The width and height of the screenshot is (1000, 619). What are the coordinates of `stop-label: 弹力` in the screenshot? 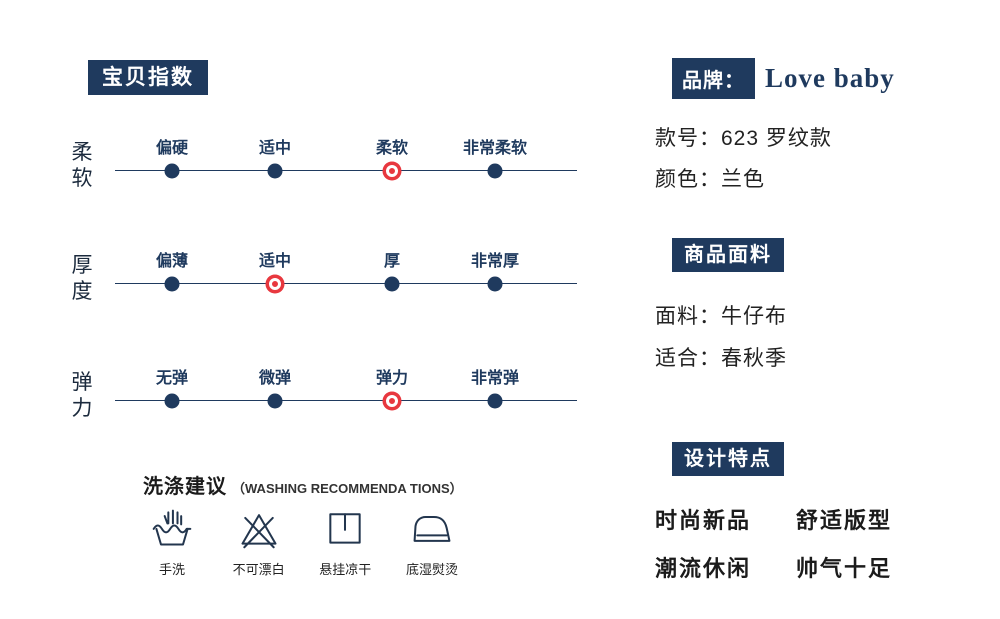 It's located at (392, 378).